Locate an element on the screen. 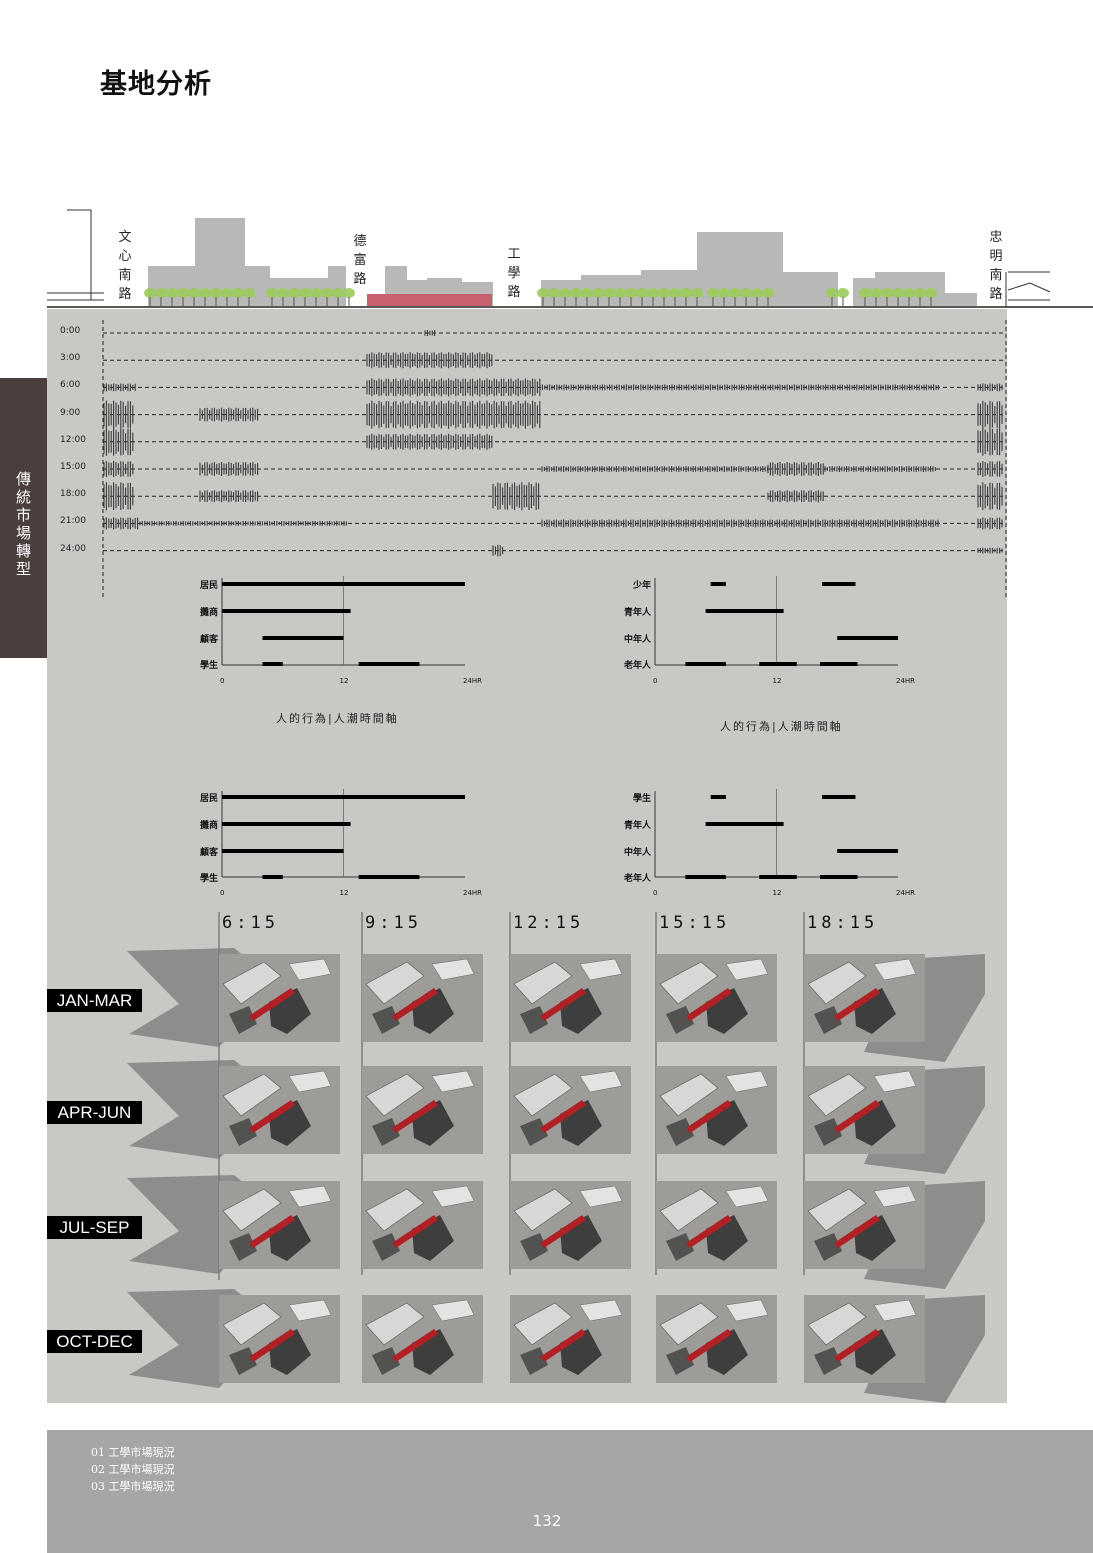 The width and height of the screenshot is (1093, 1553). timeline-label: 12:00 is located at coordinates (73, 439).